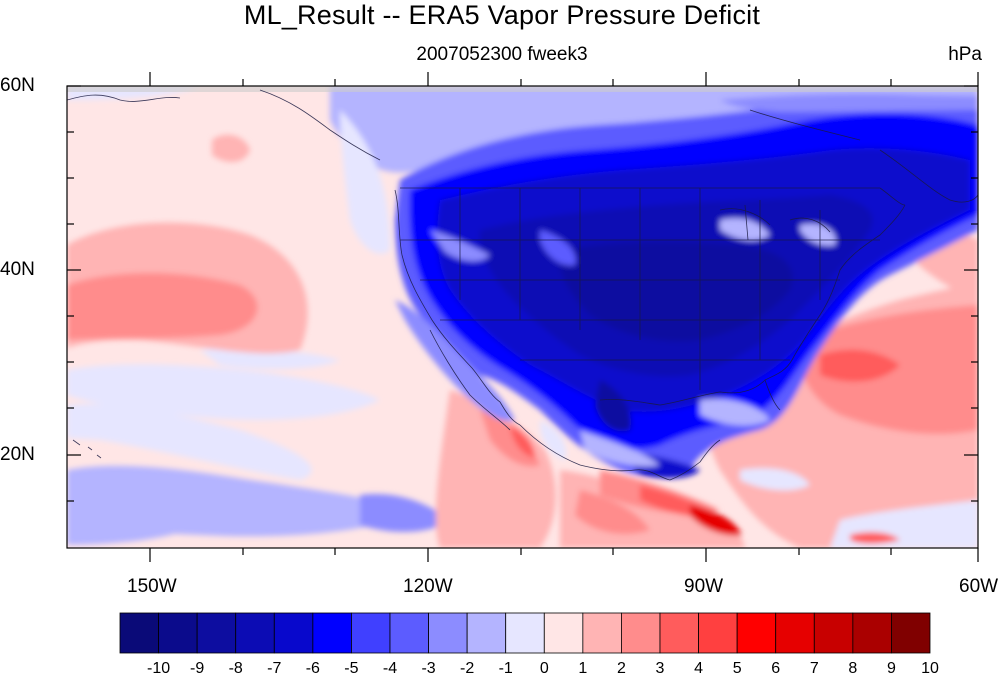  Describe the element at coordinates (235, 668) in the screenshot. I see `colorbar-tick-label: -8` at that location.